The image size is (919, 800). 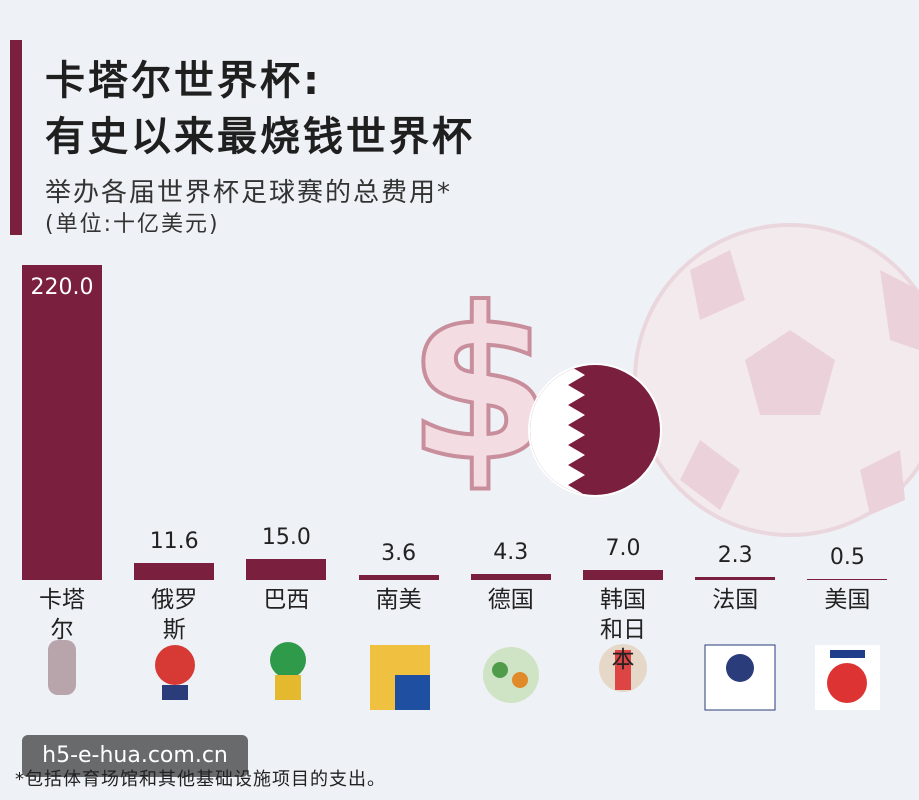 I want to click on value-label: 11.6, so click(x=174, y=542).